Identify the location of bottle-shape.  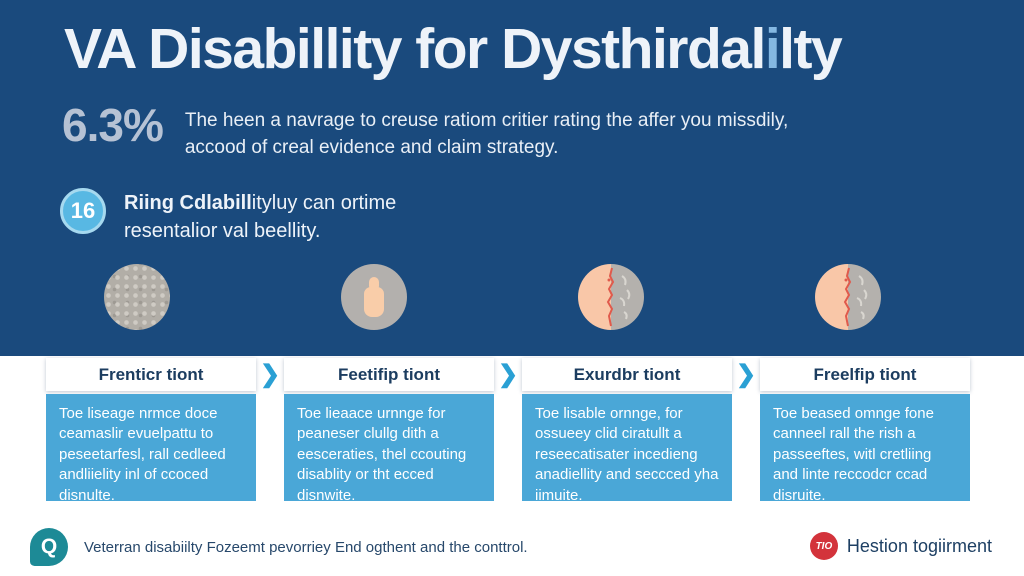
(374, 297).